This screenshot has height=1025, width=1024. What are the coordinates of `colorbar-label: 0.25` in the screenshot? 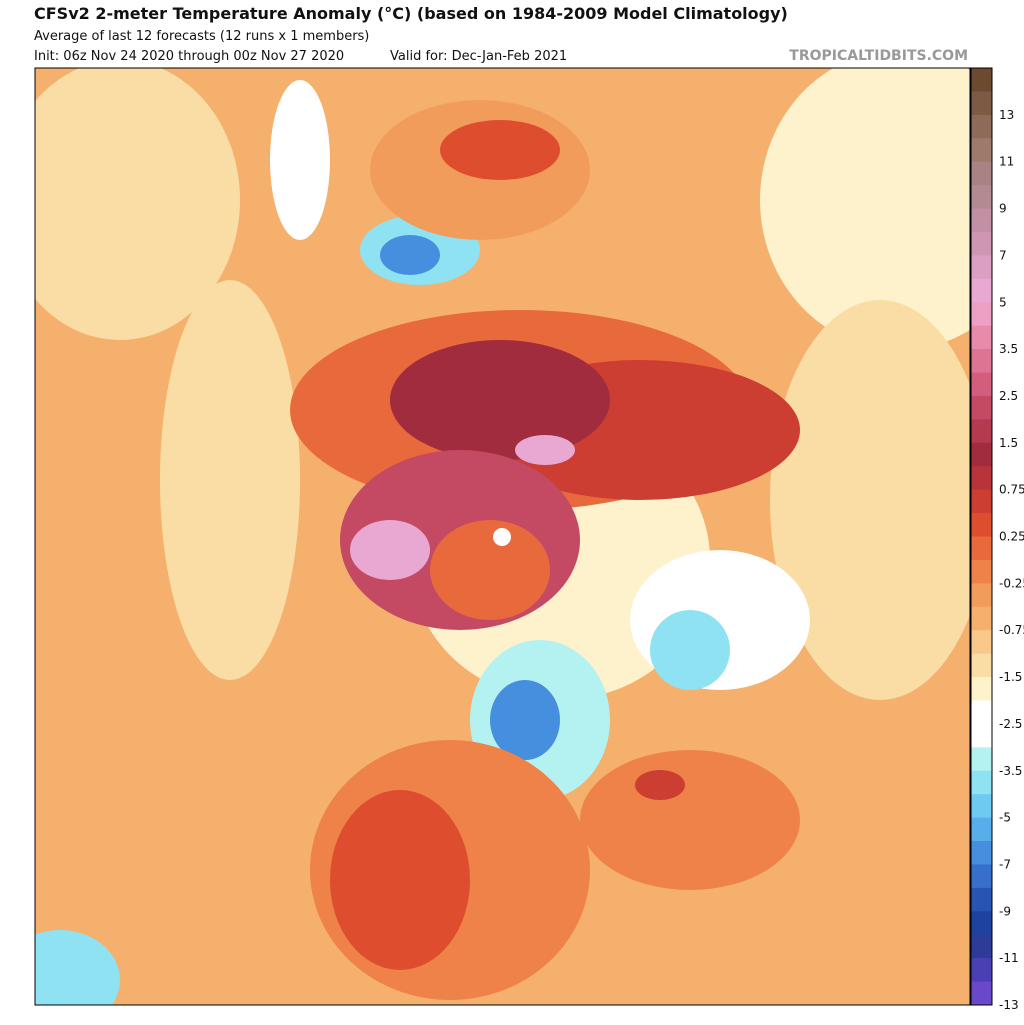 It's located at (1011, 537).